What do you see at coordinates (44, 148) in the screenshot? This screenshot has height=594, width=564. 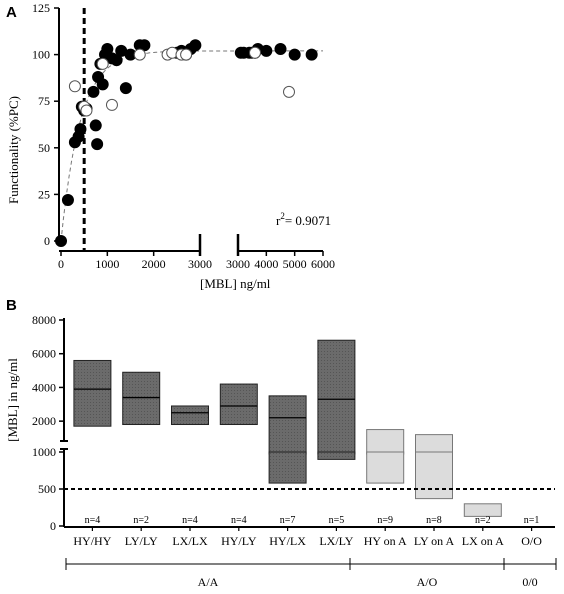 I see `a-y-tick-label: 50` at bounding box center [44, 148].